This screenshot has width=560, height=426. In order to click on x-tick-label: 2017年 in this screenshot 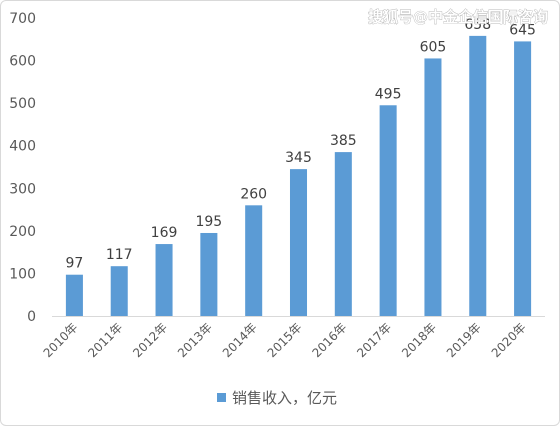, I will do `click(374, 340)`.